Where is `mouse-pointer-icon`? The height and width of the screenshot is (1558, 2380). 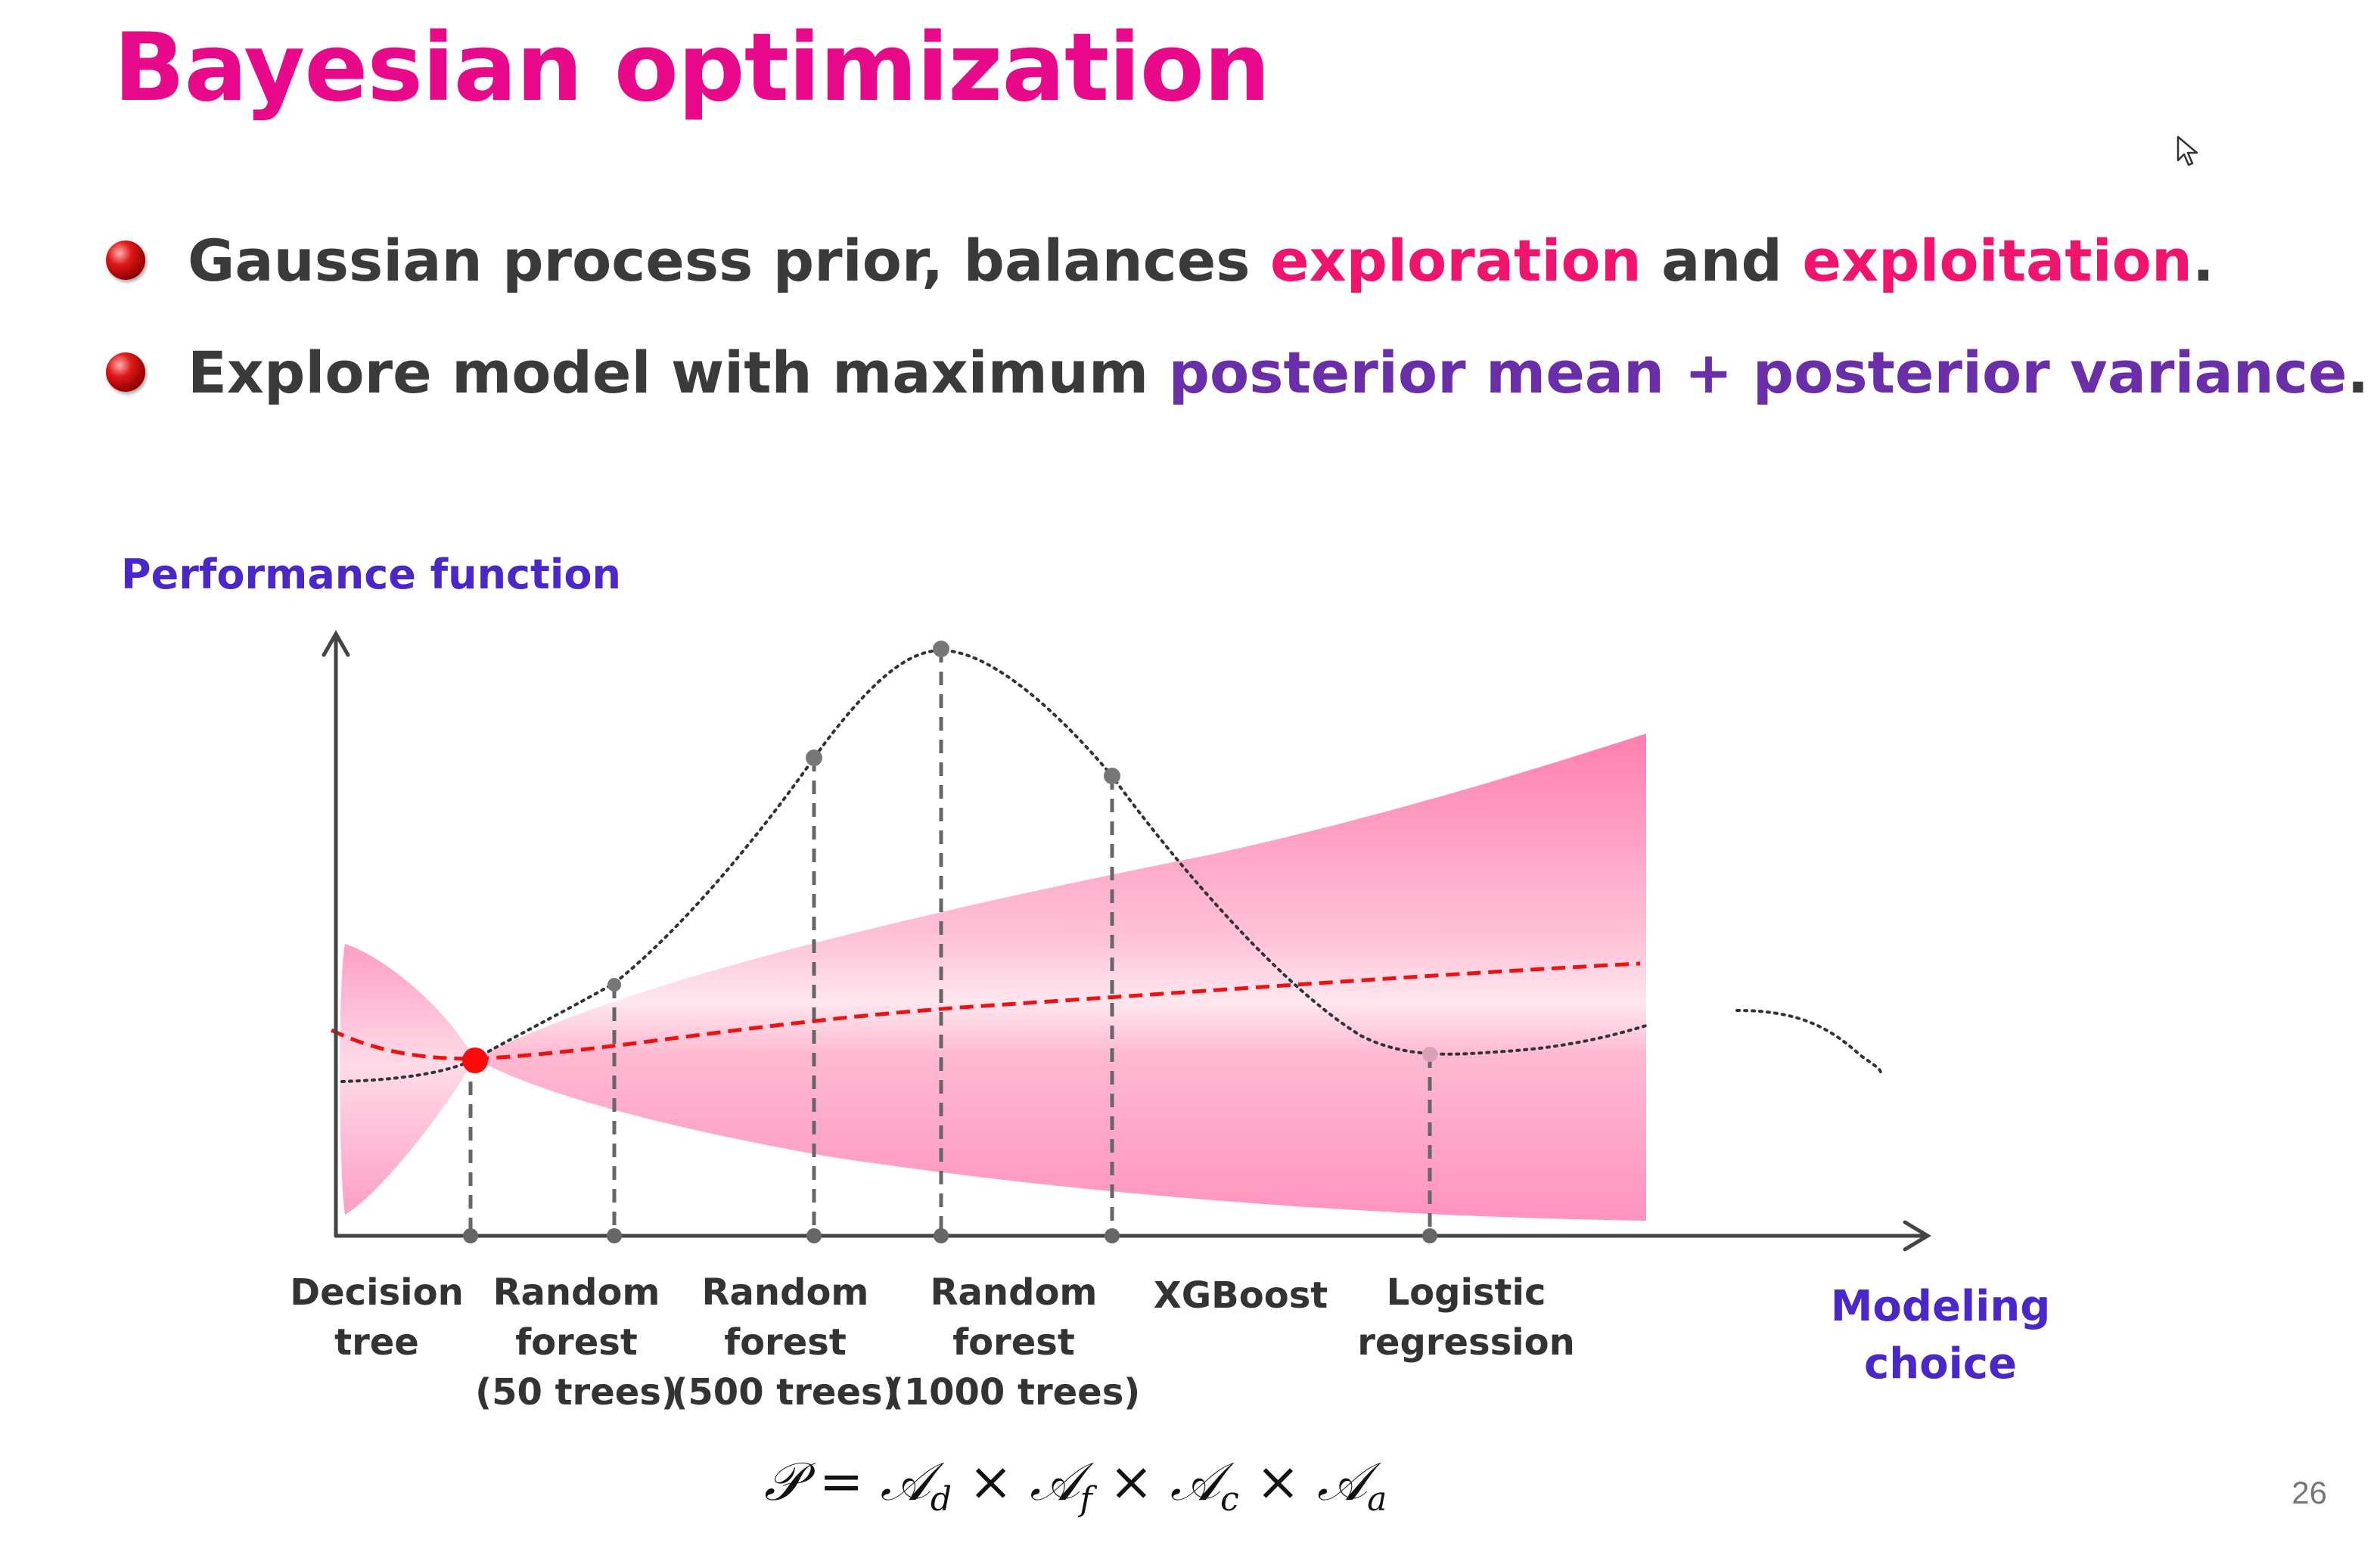 mouse-pointer-icon is located at coordinates (2187, 150).